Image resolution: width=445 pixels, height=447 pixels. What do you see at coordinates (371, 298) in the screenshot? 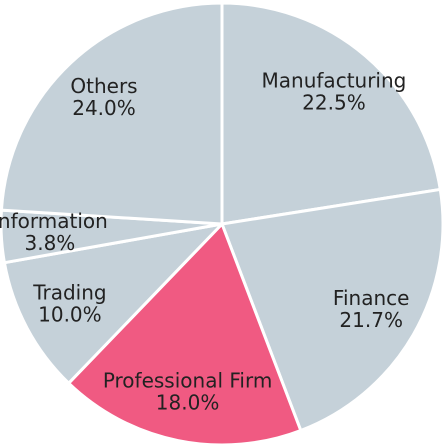
I see `slice-label: Finance` at bounding box center [371, 298].